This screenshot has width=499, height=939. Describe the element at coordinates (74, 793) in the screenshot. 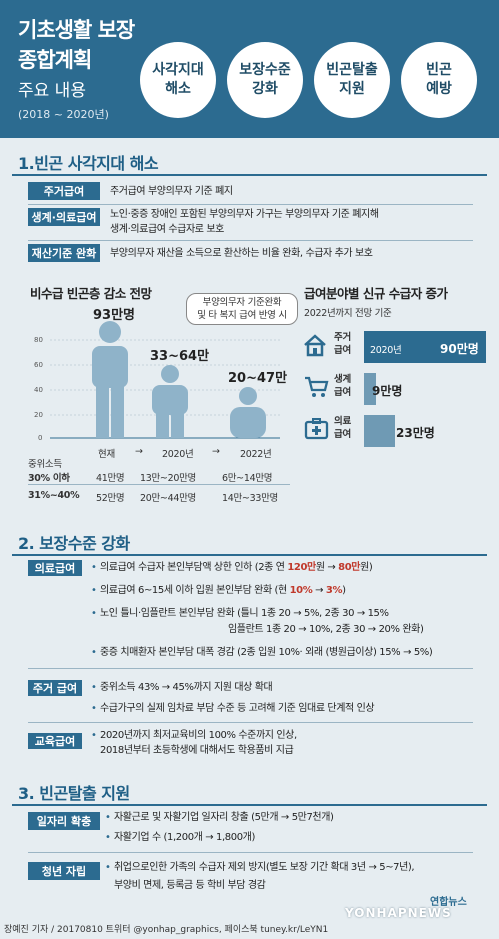

I see `section3-title: 3. 빈곤탈출 지원` at that location.